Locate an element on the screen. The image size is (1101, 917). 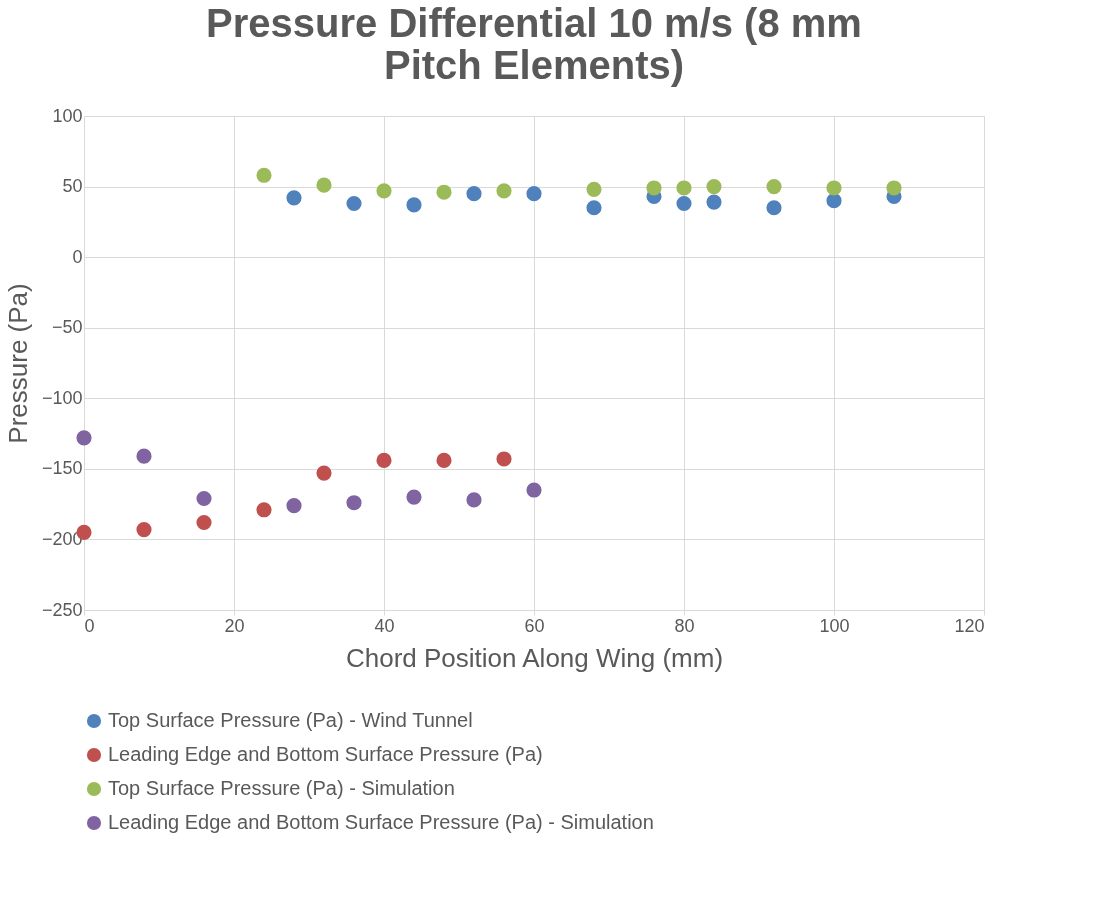
y-tick-label: −150 is located at coordinates (62, 468).